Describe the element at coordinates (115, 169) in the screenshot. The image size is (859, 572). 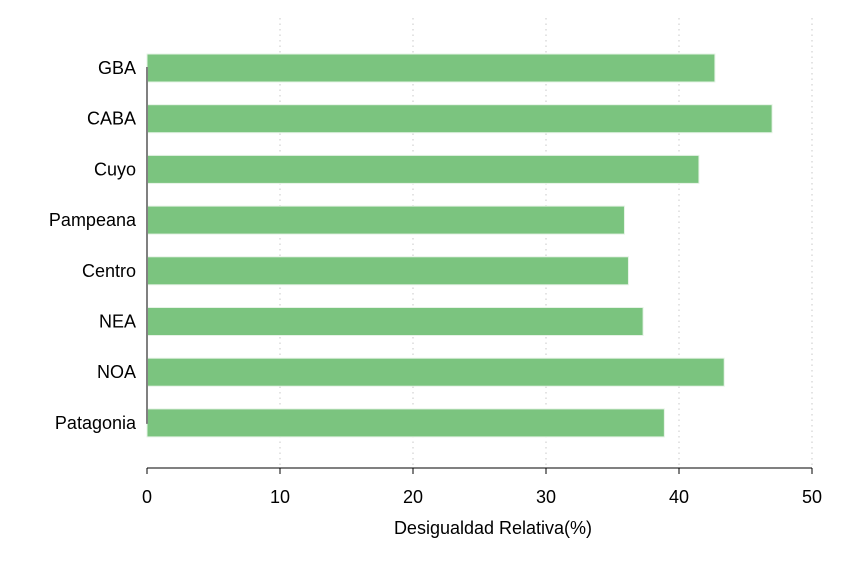
I see `category-label-cuyo: Cuyo` at that location.